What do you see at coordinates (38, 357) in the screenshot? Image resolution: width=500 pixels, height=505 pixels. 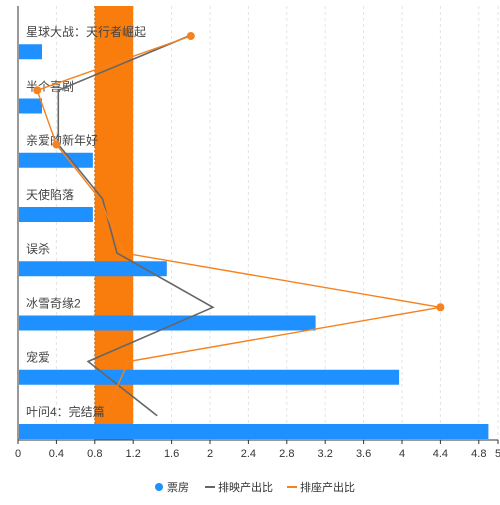 I see `category-label: 宠爱` at bounding box center [38, 357].